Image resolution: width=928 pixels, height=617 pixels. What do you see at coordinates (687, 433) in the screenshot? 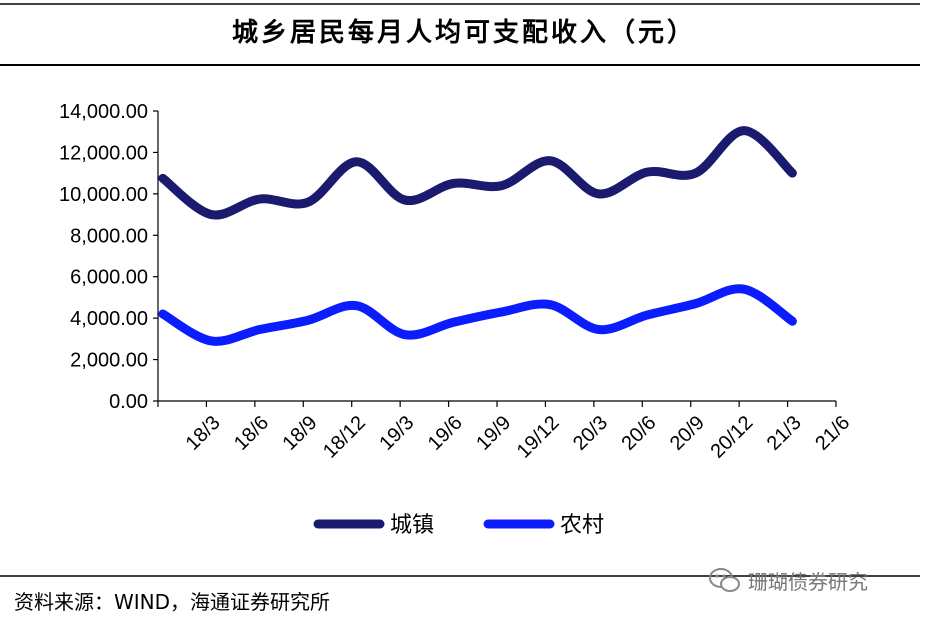
I see `x-tick-label: 20/9` at bounding box center [687, 433].